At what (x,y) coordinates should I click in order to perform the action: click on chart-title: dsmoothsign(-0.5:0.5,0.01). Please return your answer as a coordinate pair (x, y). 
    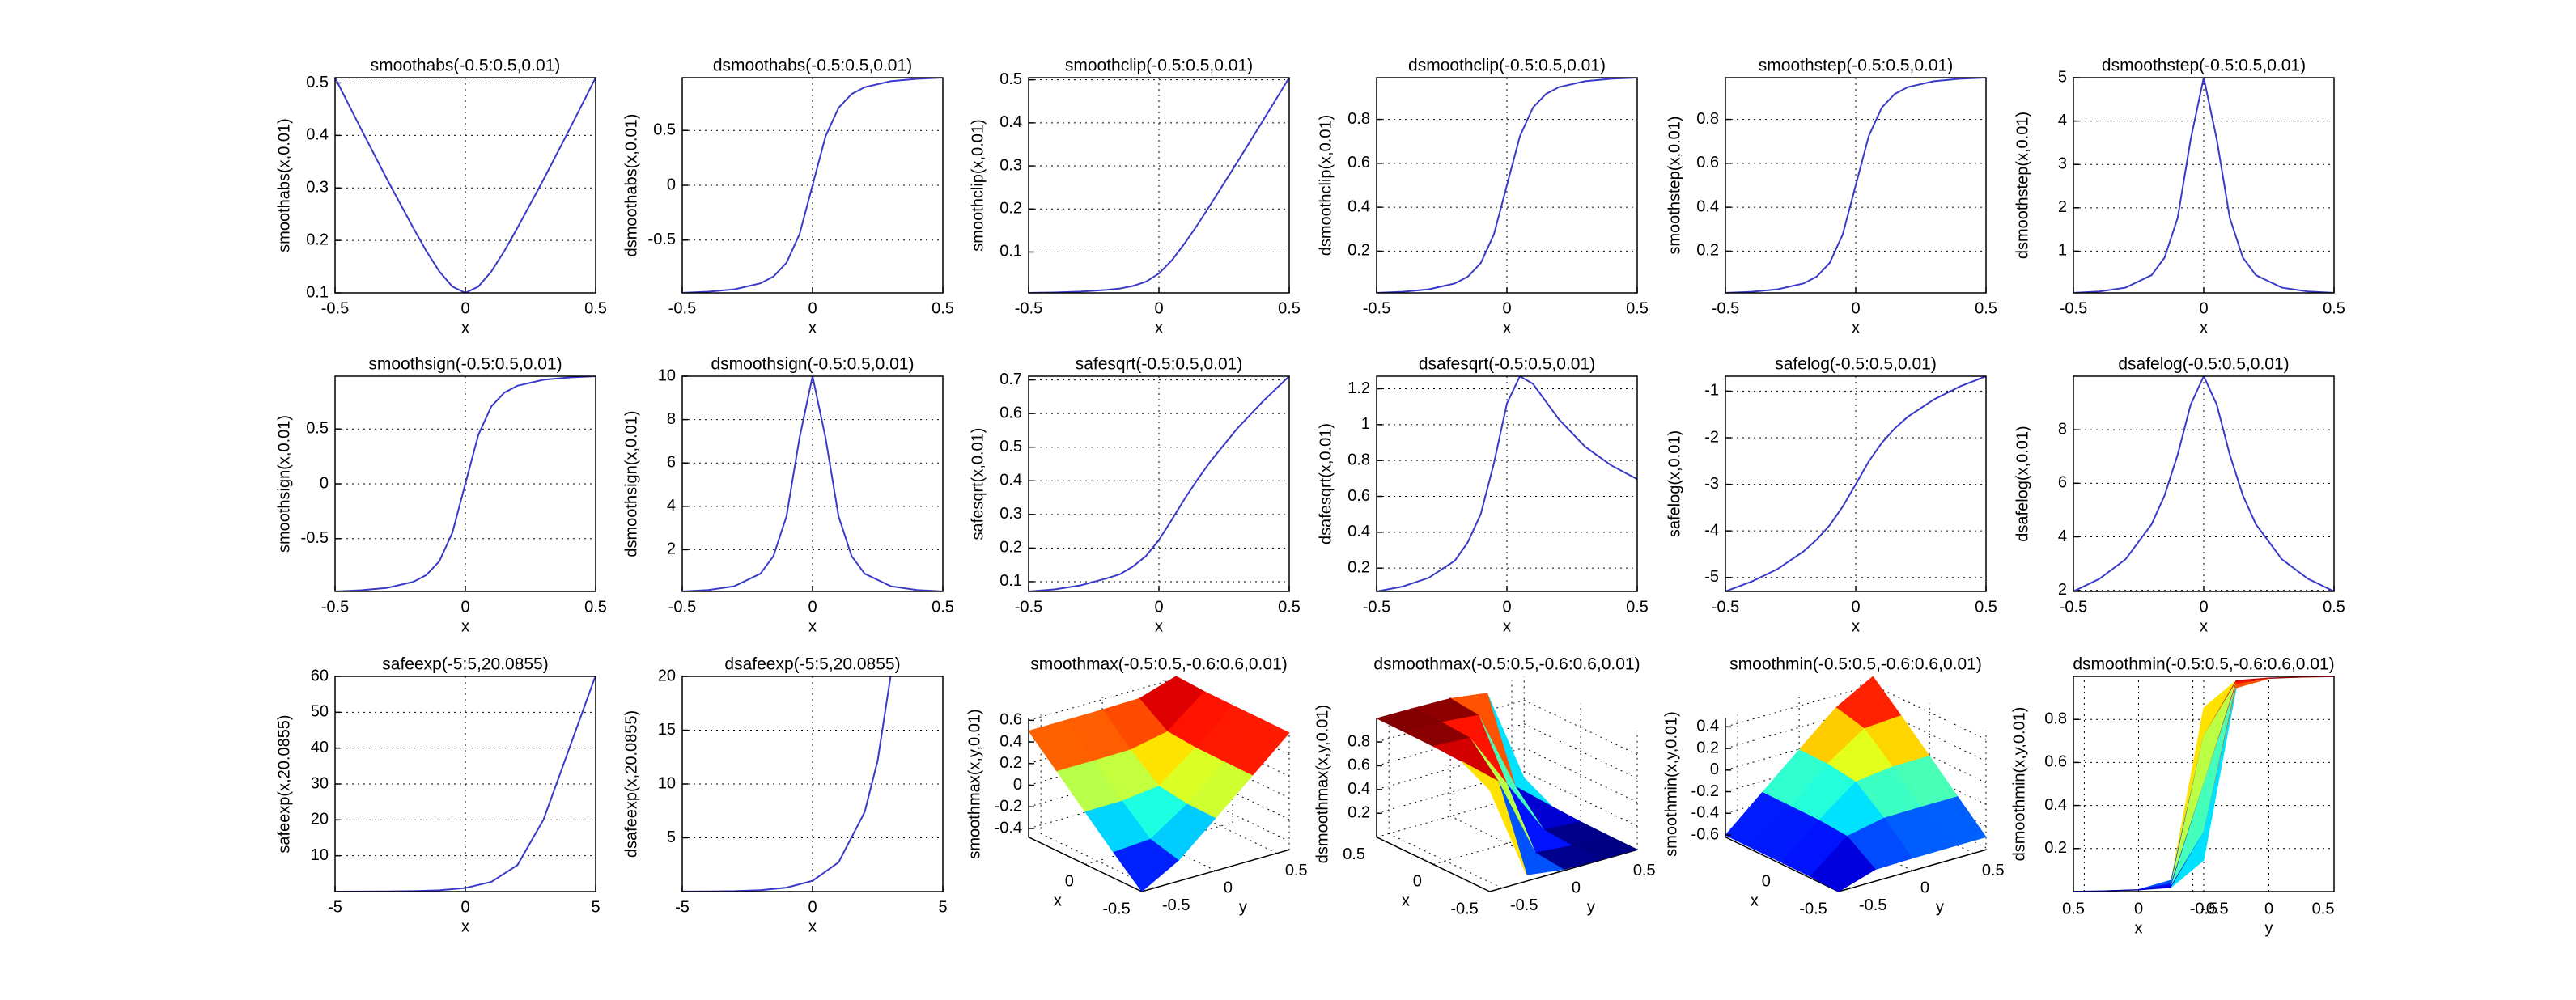
    Looking at the image, I should click on (813, 364).